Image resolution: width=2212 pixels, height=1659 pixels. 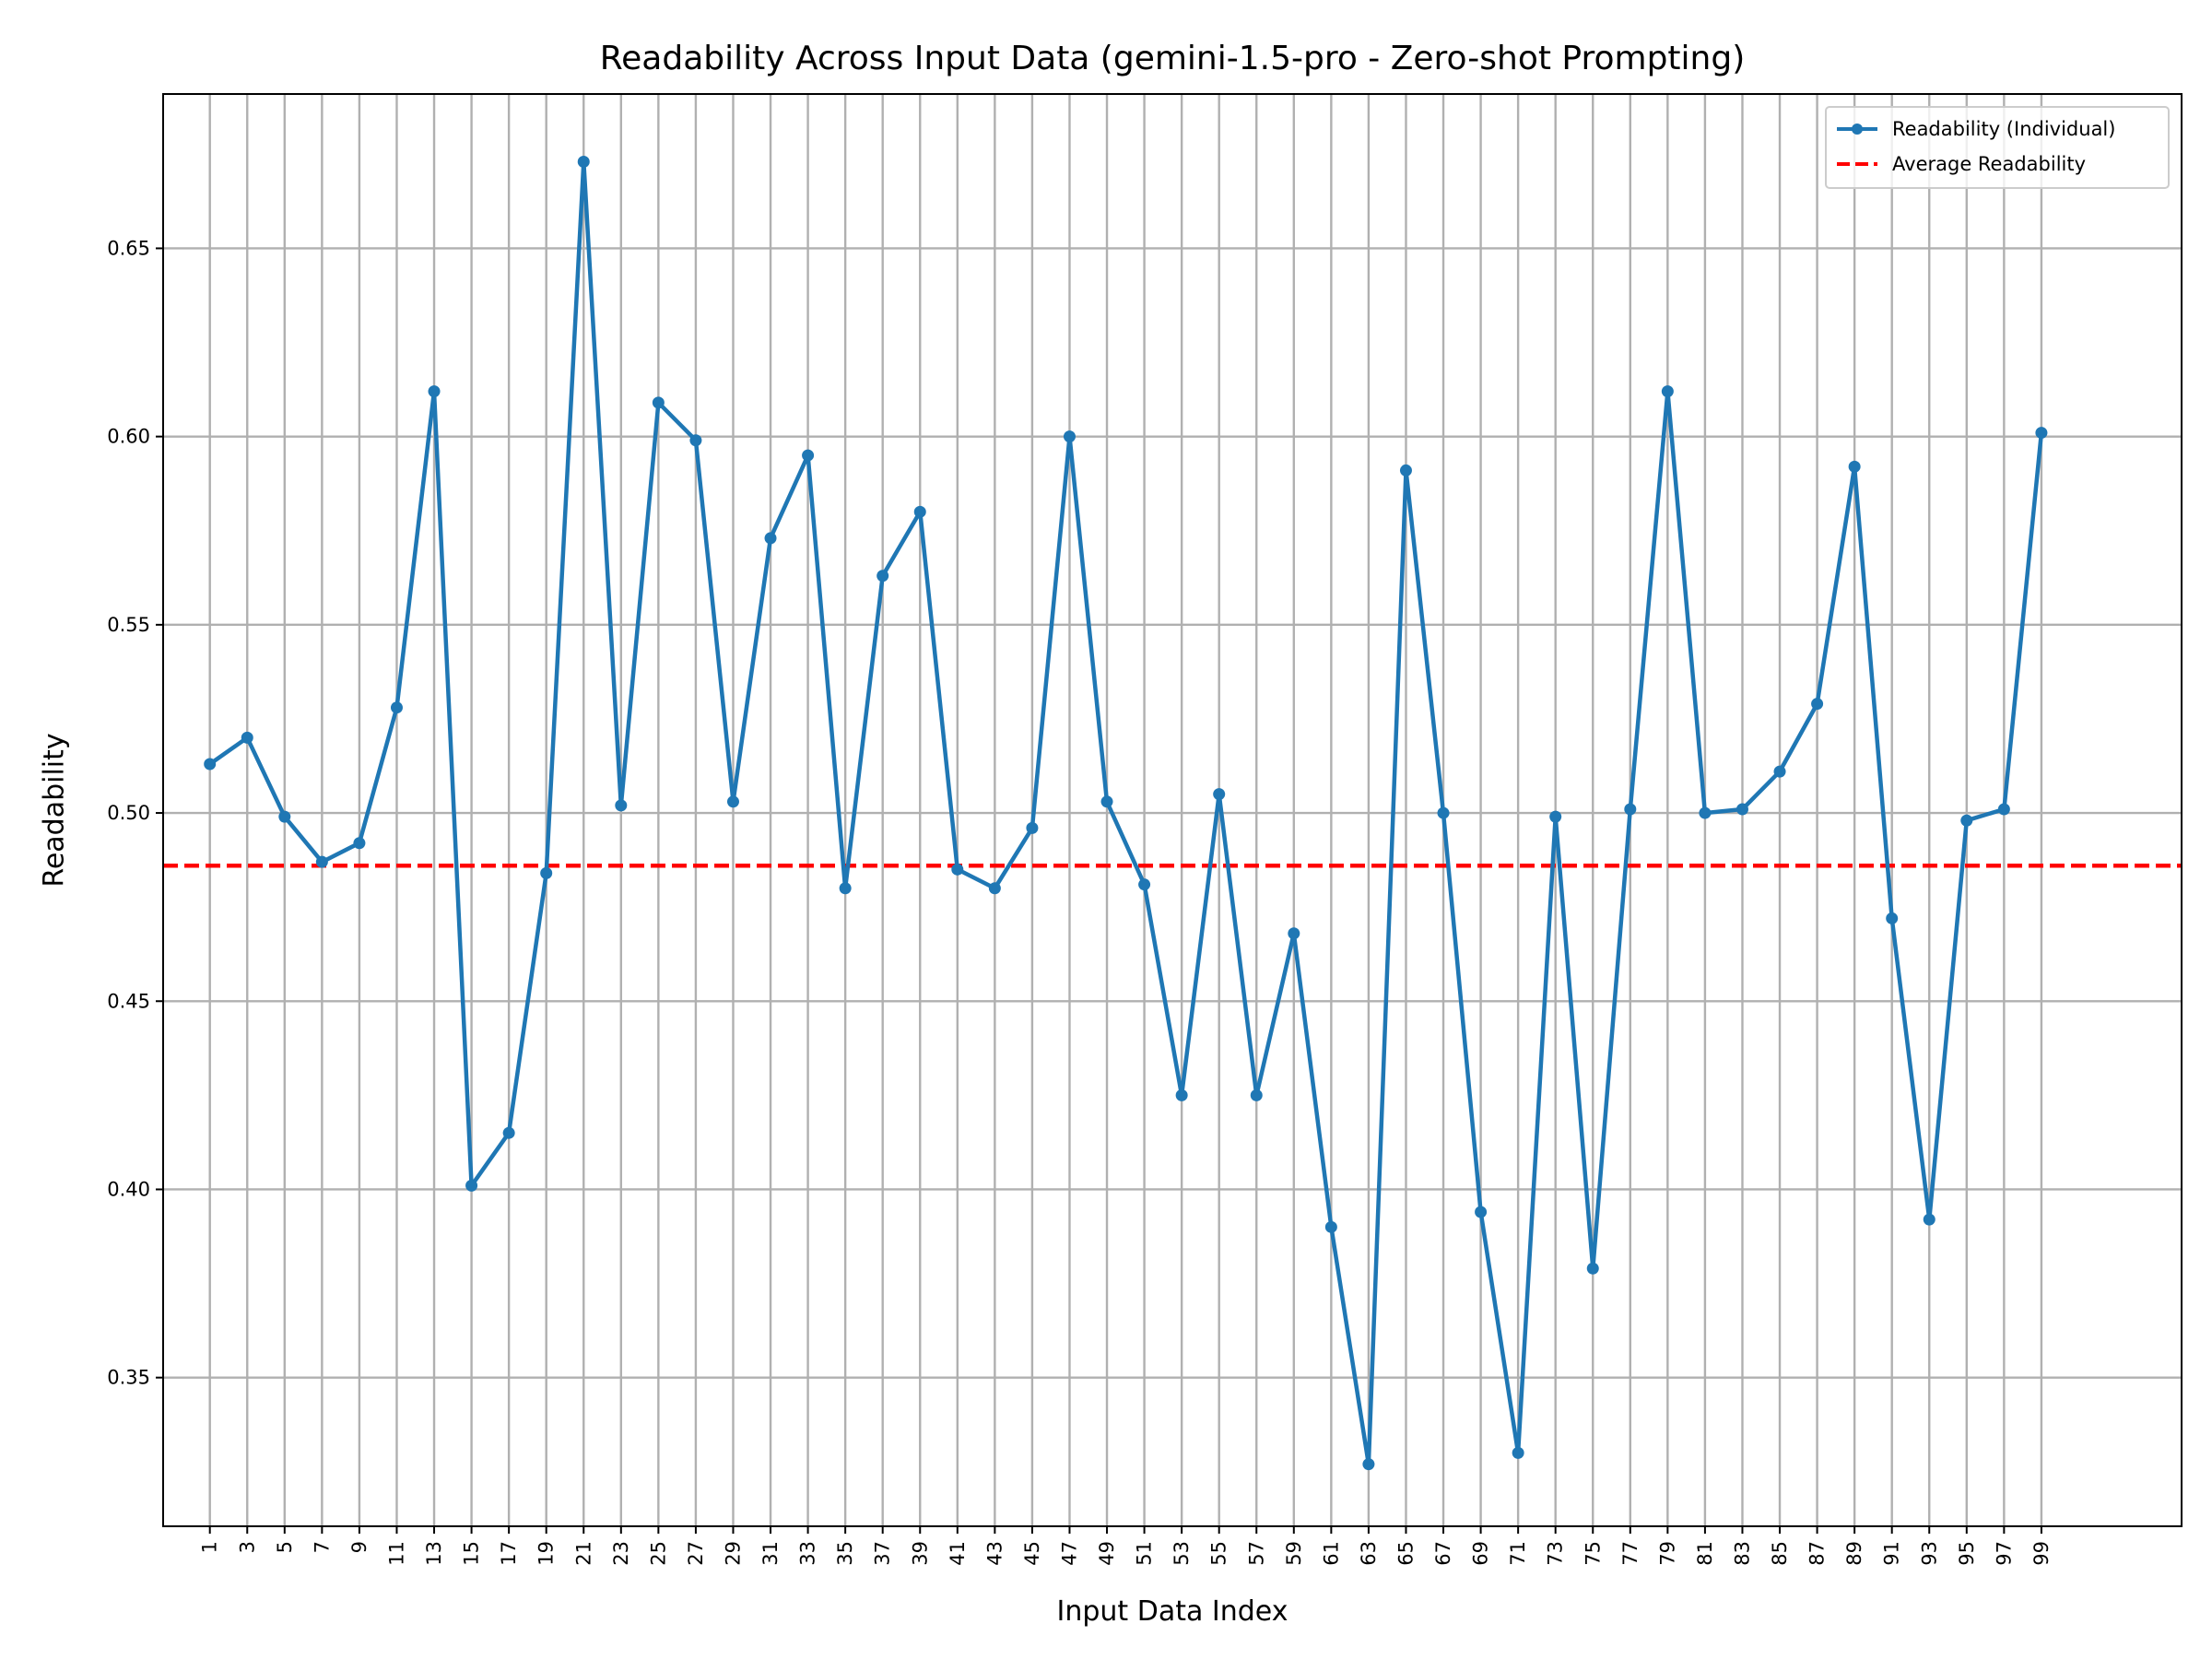 I want to click on x-tick-label: 33, so click(x=808, y=1553).